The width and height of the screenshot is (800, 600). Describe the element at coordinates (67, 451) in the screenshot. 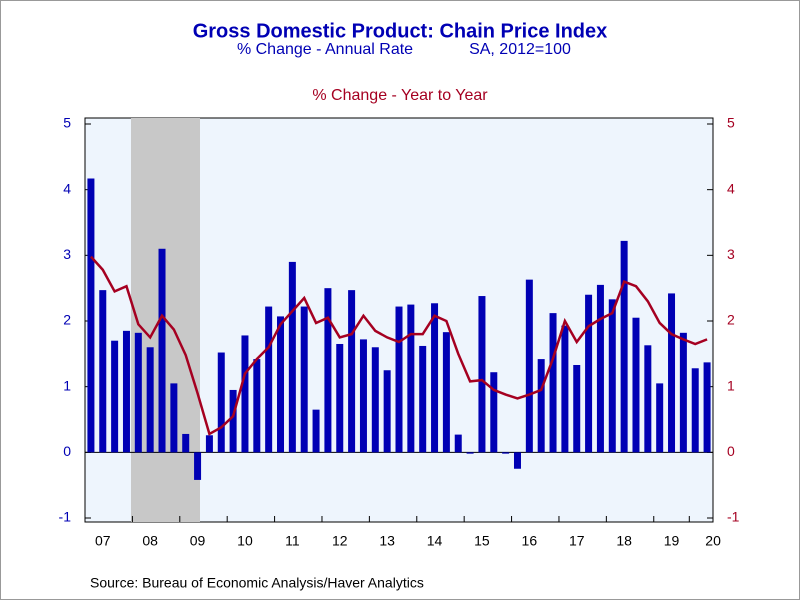

I see `y-tick-label: 0` at that location.